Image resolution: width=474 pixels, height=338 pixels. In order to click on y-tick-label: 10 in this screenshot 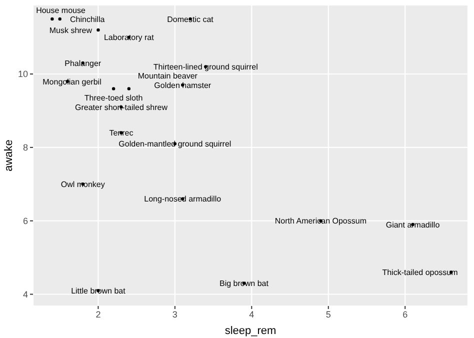, I will do `click(23, 74)`.